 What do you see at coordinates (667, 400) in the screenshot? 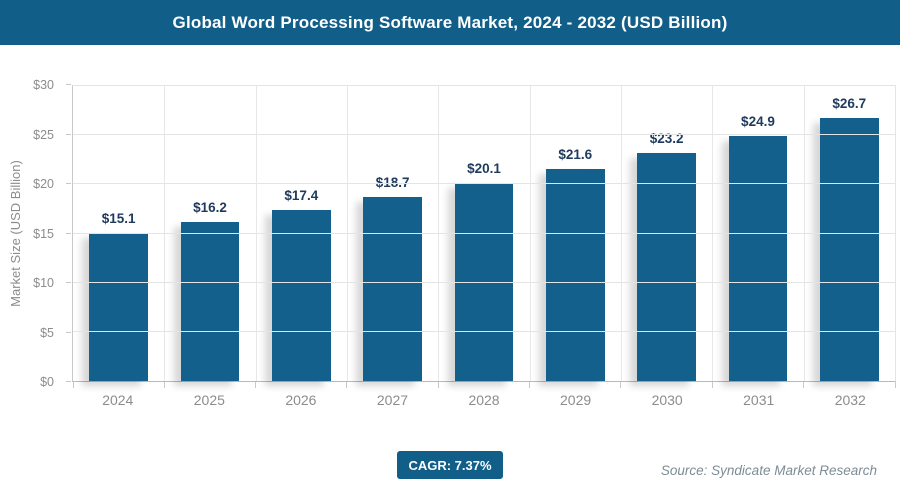
I see `x-axis-label-2030: 2030` at bounding box center [667, 400].